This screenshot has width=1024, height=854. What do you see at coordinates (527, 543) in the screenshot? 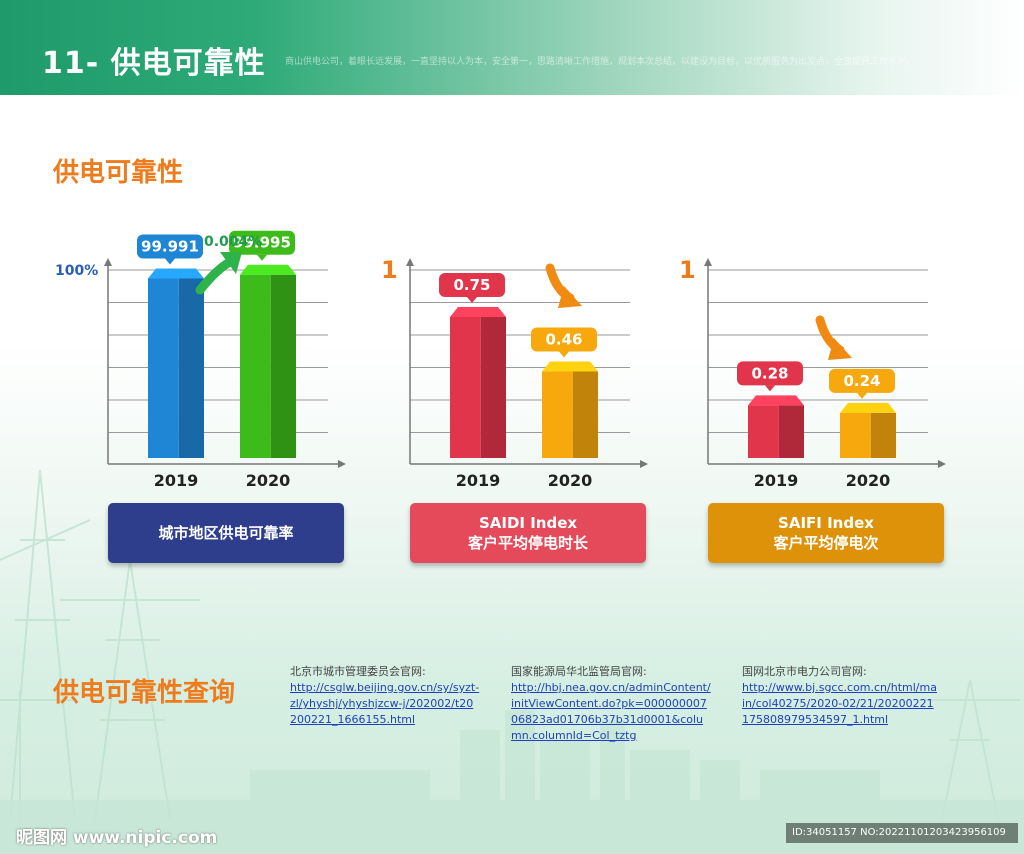
I see `caption-line: 客户平均停电时长` at bounding box center [527, 543].